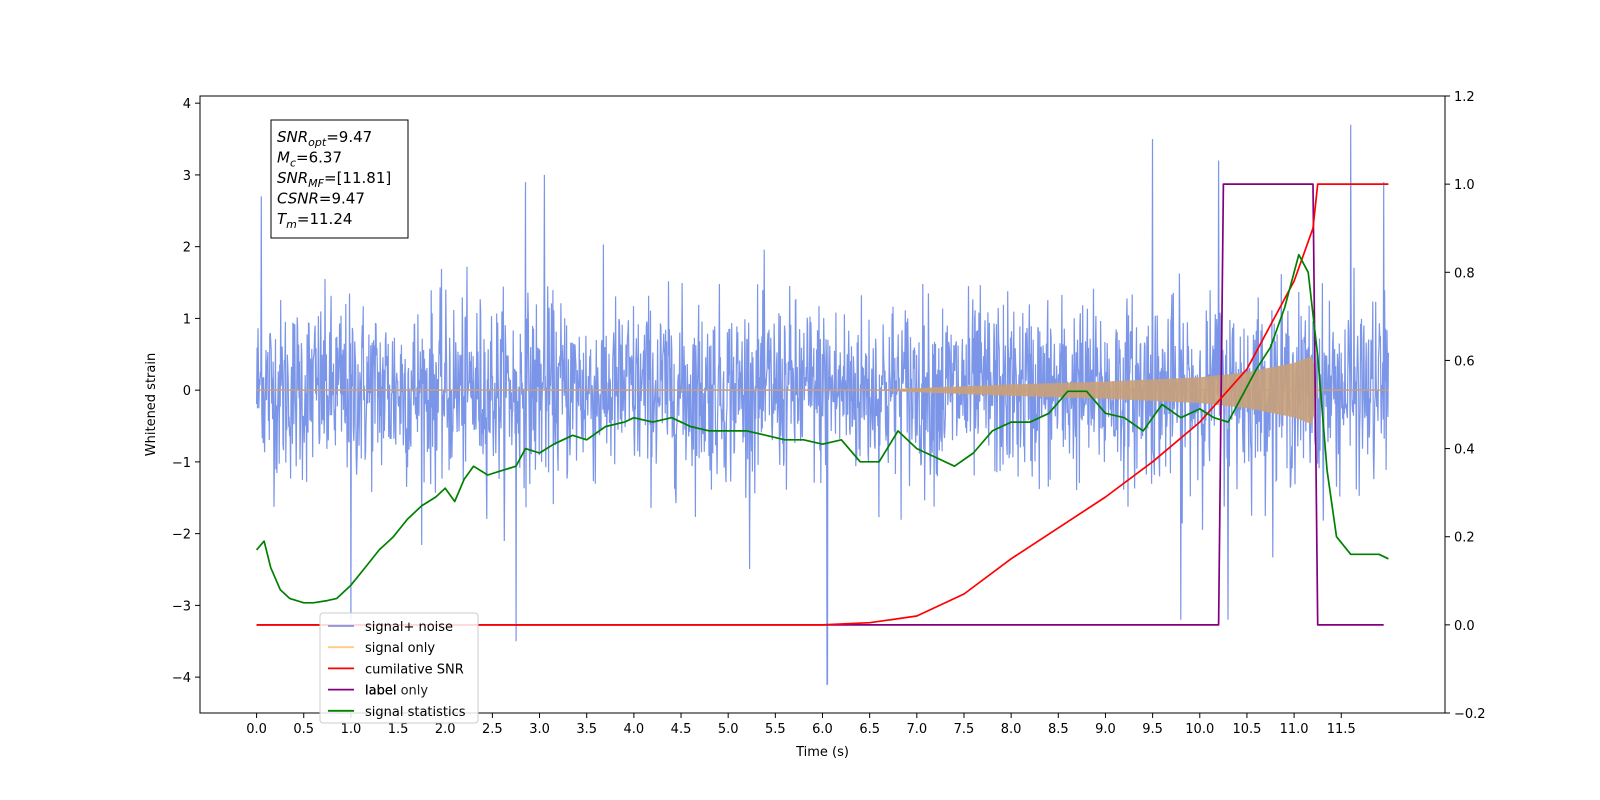 Image resolution: width=1600 pixels, height=800 pixels. I want to click on legend-label: label, so click(380, 691).